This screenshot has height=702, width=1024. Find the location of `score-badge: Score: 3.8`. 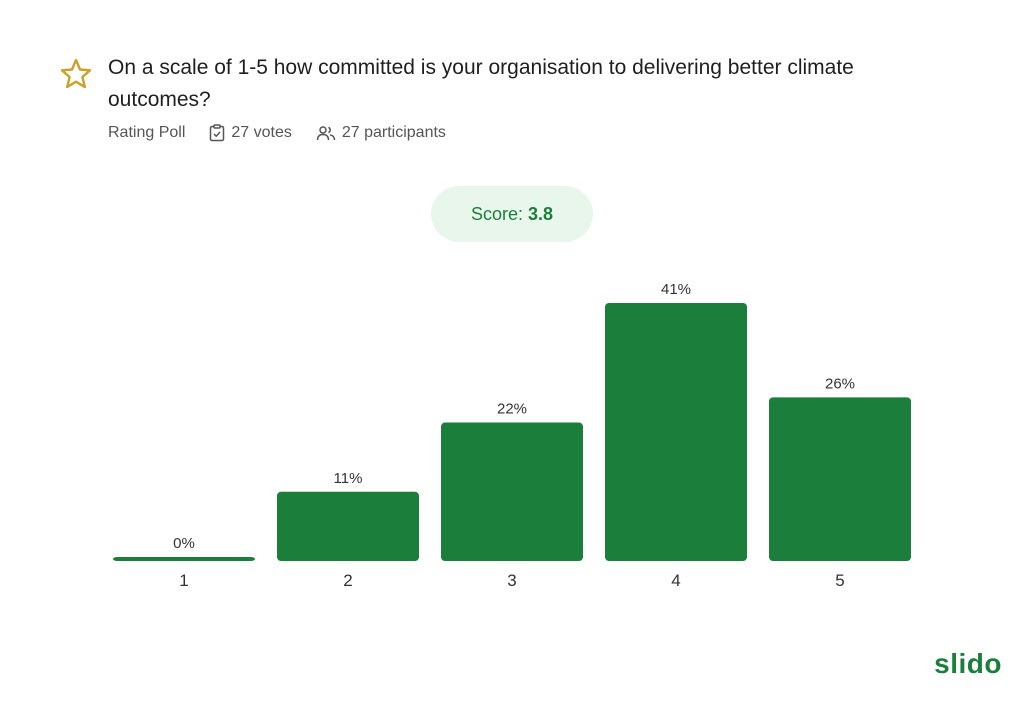

score-badge: Score: 3.8 is located at coordinates (512, 214).